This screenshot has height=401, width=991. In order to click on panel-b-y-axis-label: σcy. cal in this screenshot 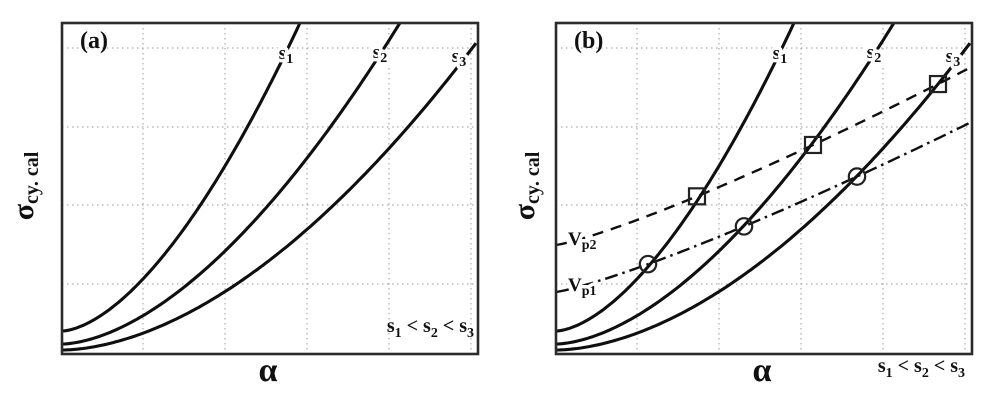, I will do `click(528, 186)`.